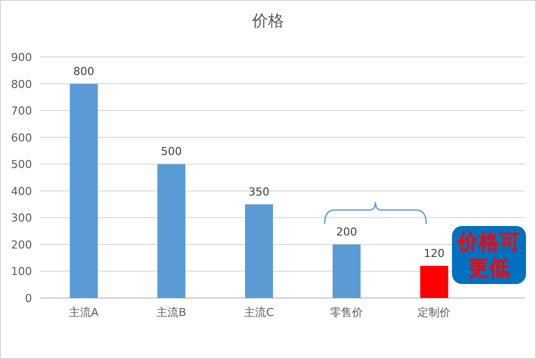 The height and width of the screenshot is (359, 536). What do you see at coordinates (21, 137) in the screenshot?
I see `y-tick-label: 600` at bounding box center [21, 137].